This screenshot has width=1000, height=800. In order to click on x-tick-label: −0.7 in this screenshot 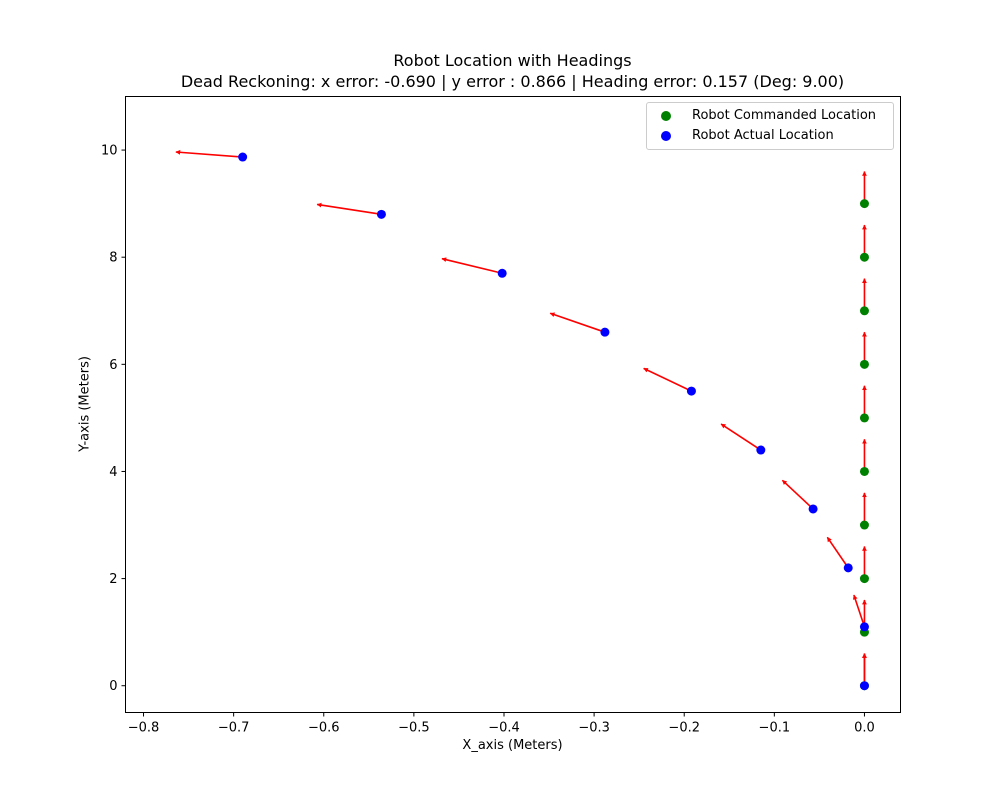, I will do `click(234, 728)`.